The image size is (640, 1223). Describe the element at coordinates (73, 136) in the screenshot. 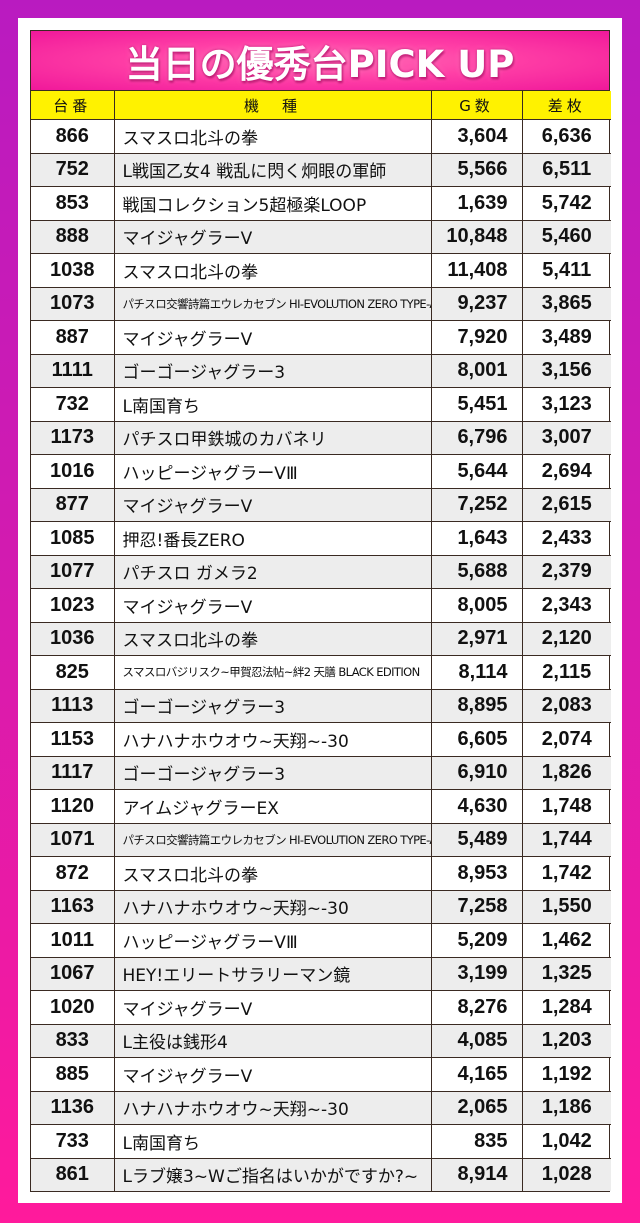

I see `machine-number-cell: 866` at that location.